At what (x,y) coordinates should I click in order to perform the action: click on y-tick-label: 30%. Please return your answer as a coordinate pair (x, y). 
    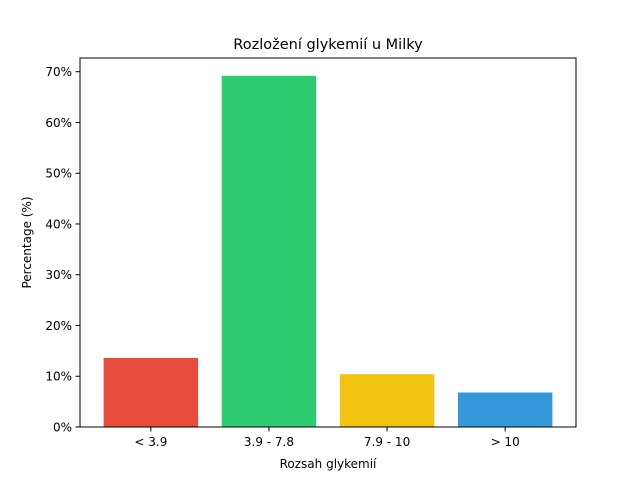
    Looking at the image, I should click on (58, 275).